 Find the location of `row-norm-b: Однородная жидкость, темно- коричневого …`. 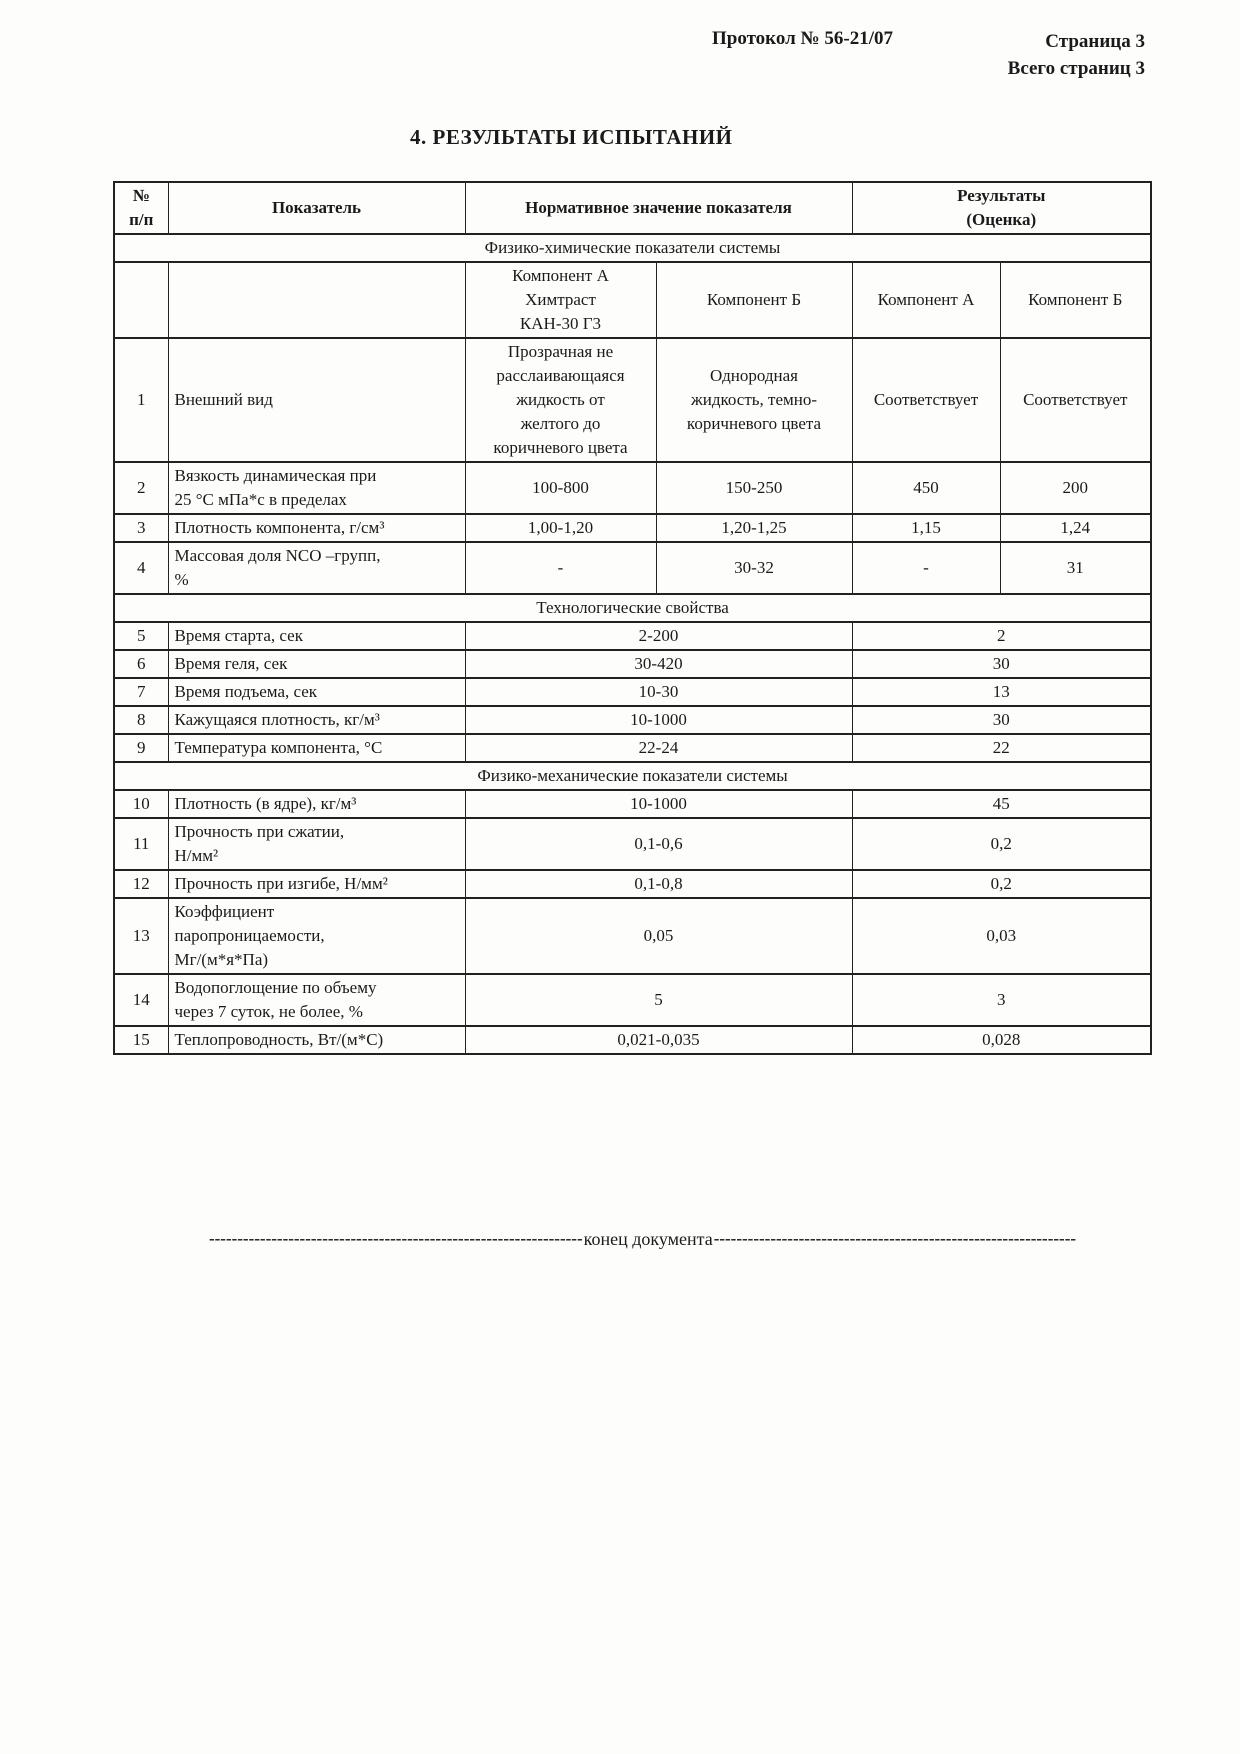

row-norm-b: Однородная жидкость, темно- коричневого … is located at coordinates (754, 400).